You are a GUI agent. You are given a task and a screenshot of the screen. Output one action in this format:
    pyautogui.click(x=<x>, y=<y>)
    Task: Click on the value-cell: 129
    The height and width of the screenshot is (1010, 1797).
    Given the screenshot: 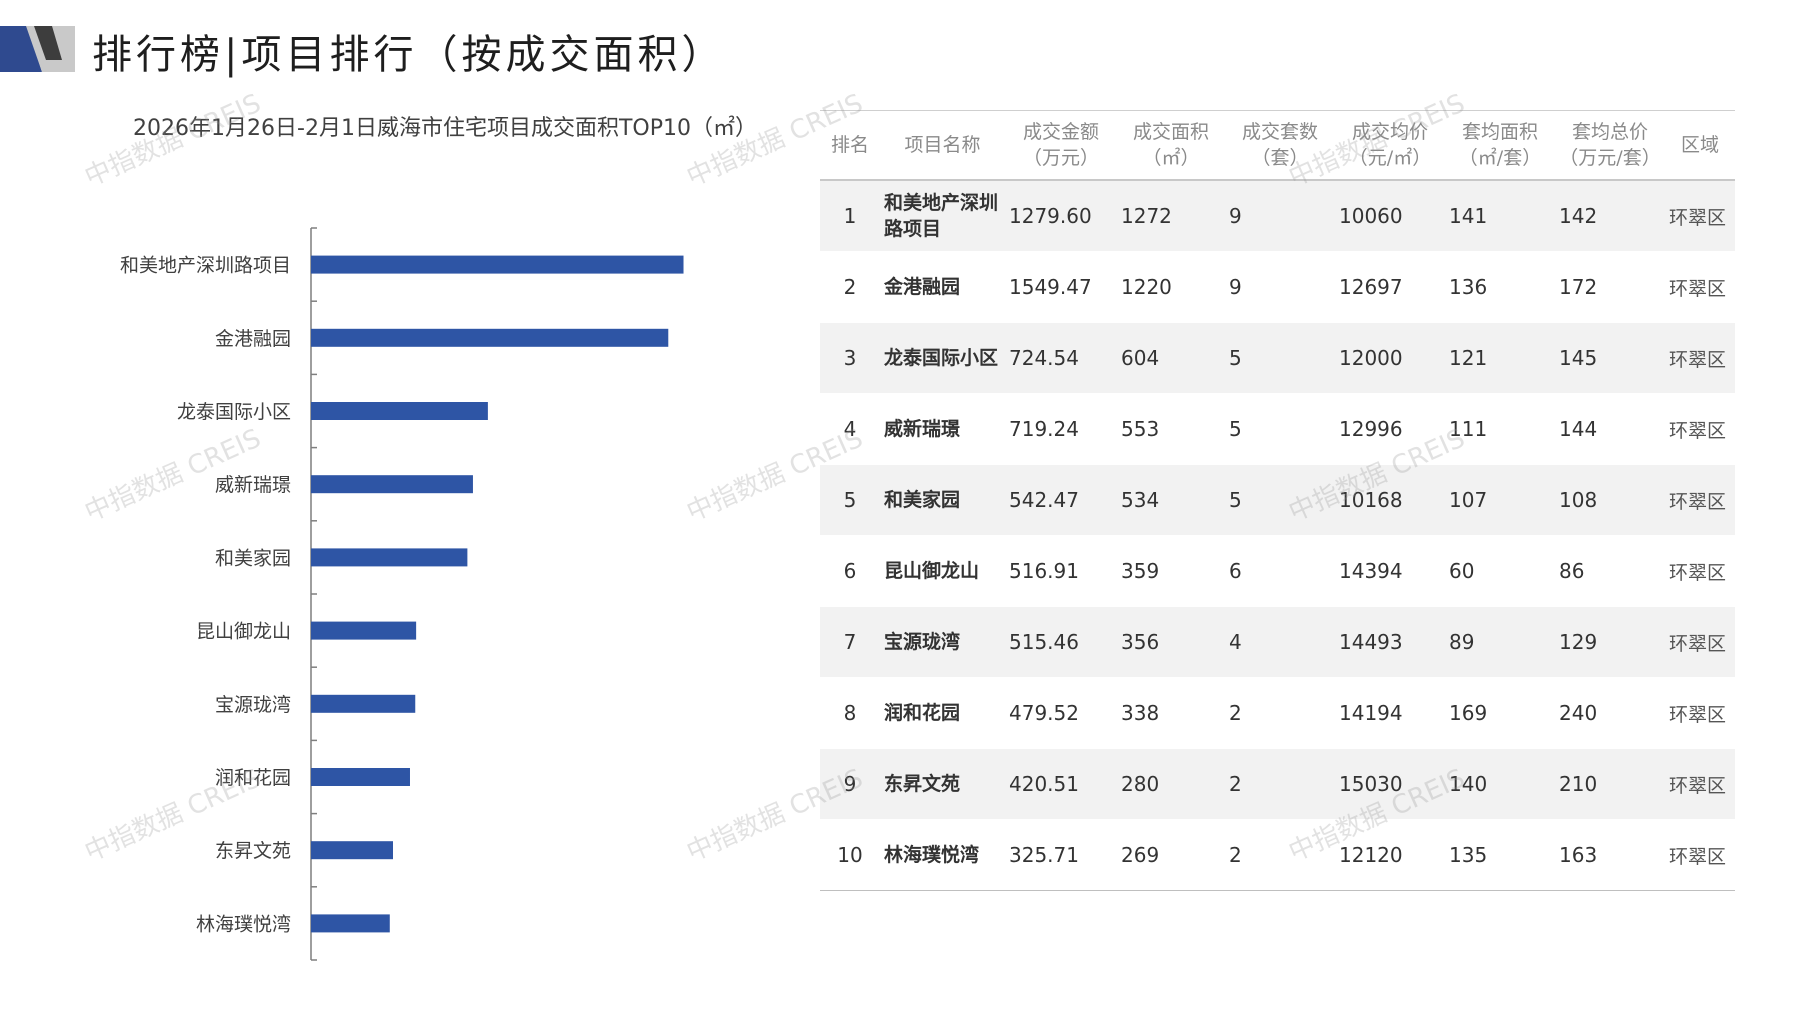 What is the action you would take?
    pyautogui.click(x=1610, y=642)
    